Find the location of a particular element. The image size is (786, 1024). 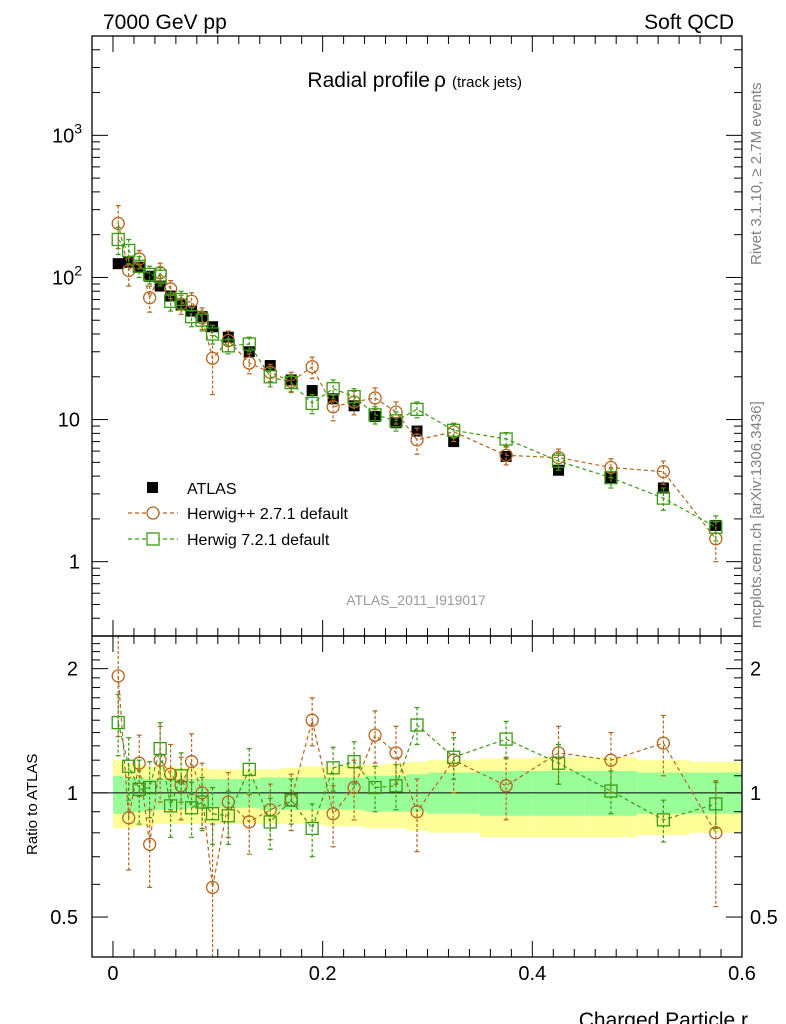

legend-herwigpp-label: Herwig++ 2.7.1 default is located at coordinates (268, 514).